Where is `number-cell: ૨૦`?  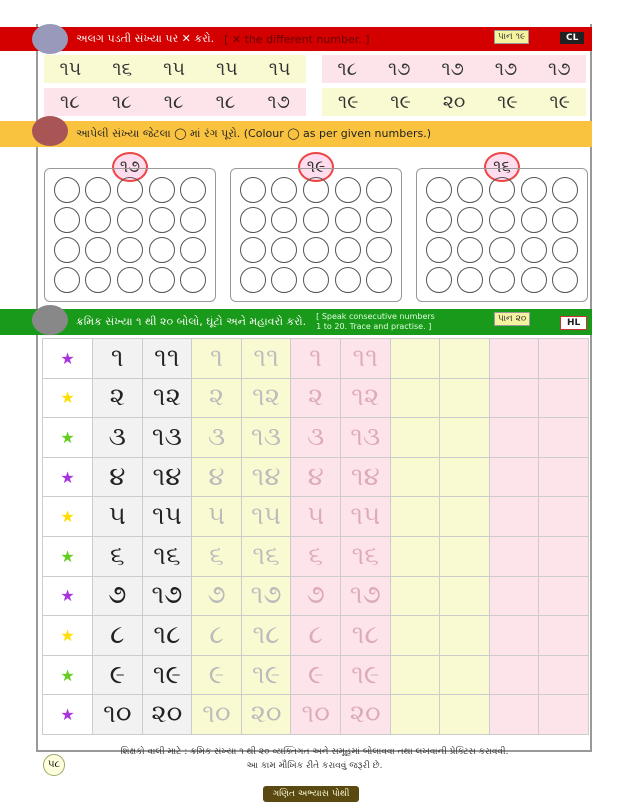
number-cell: ૨૦ is located at coordinates (454, 102).